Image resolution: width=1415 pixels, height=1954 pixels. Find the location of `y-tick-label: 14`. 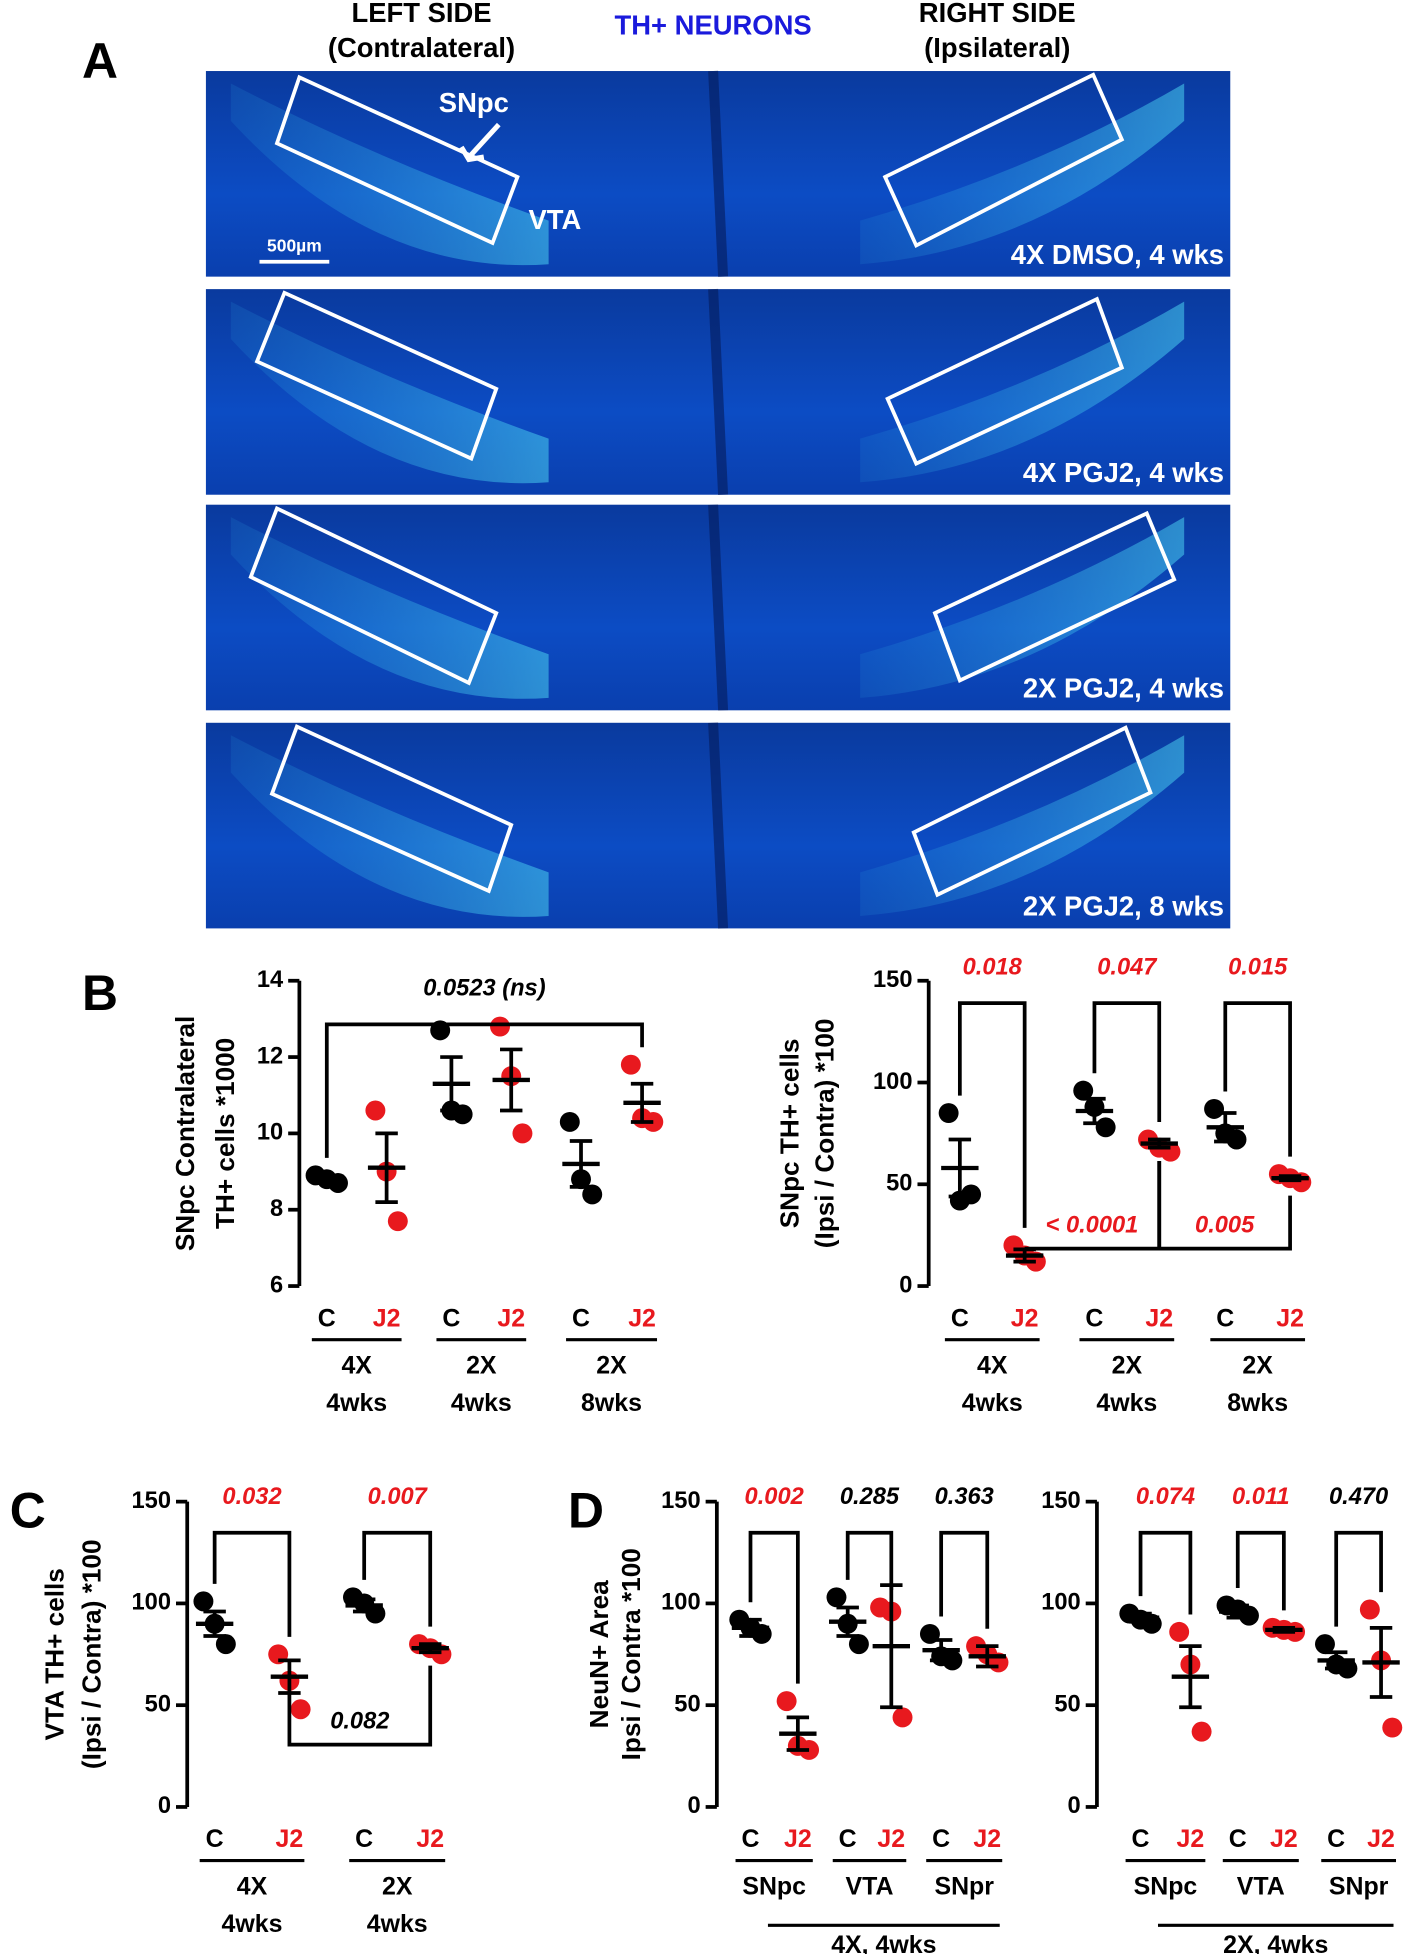

y-tick-label: 14 is located at coordinates (270, 980).